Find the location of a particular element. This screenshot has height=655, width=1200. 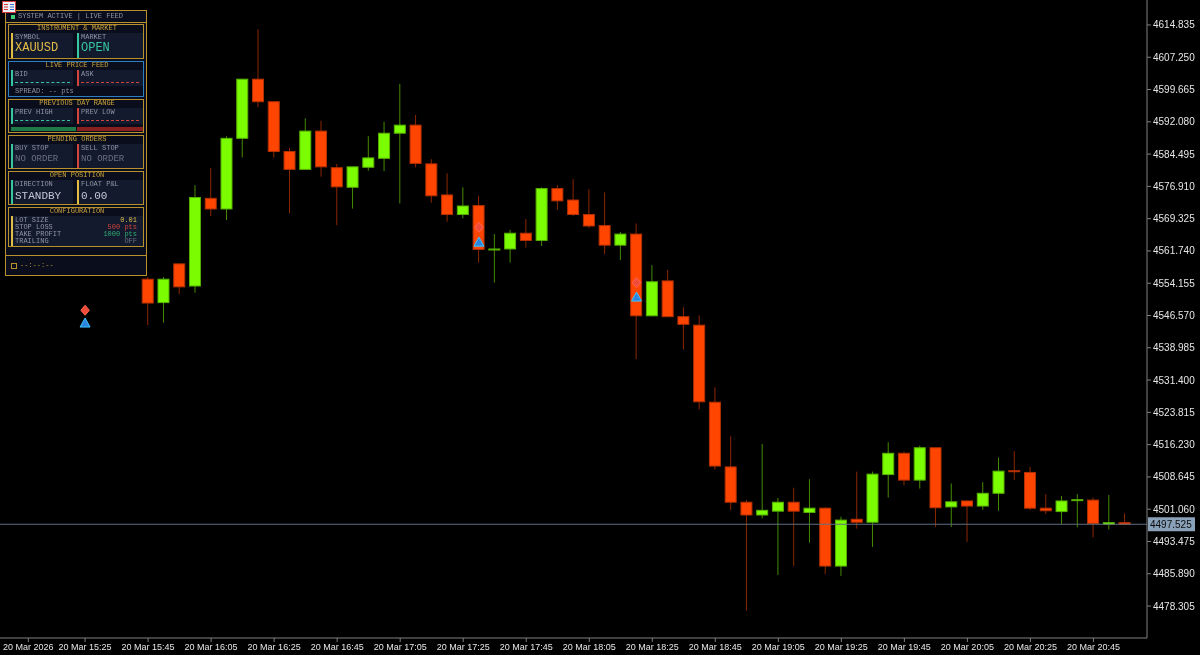

x-tick-label: 20 Mar 18:25 is located at coordinates (652, 647).